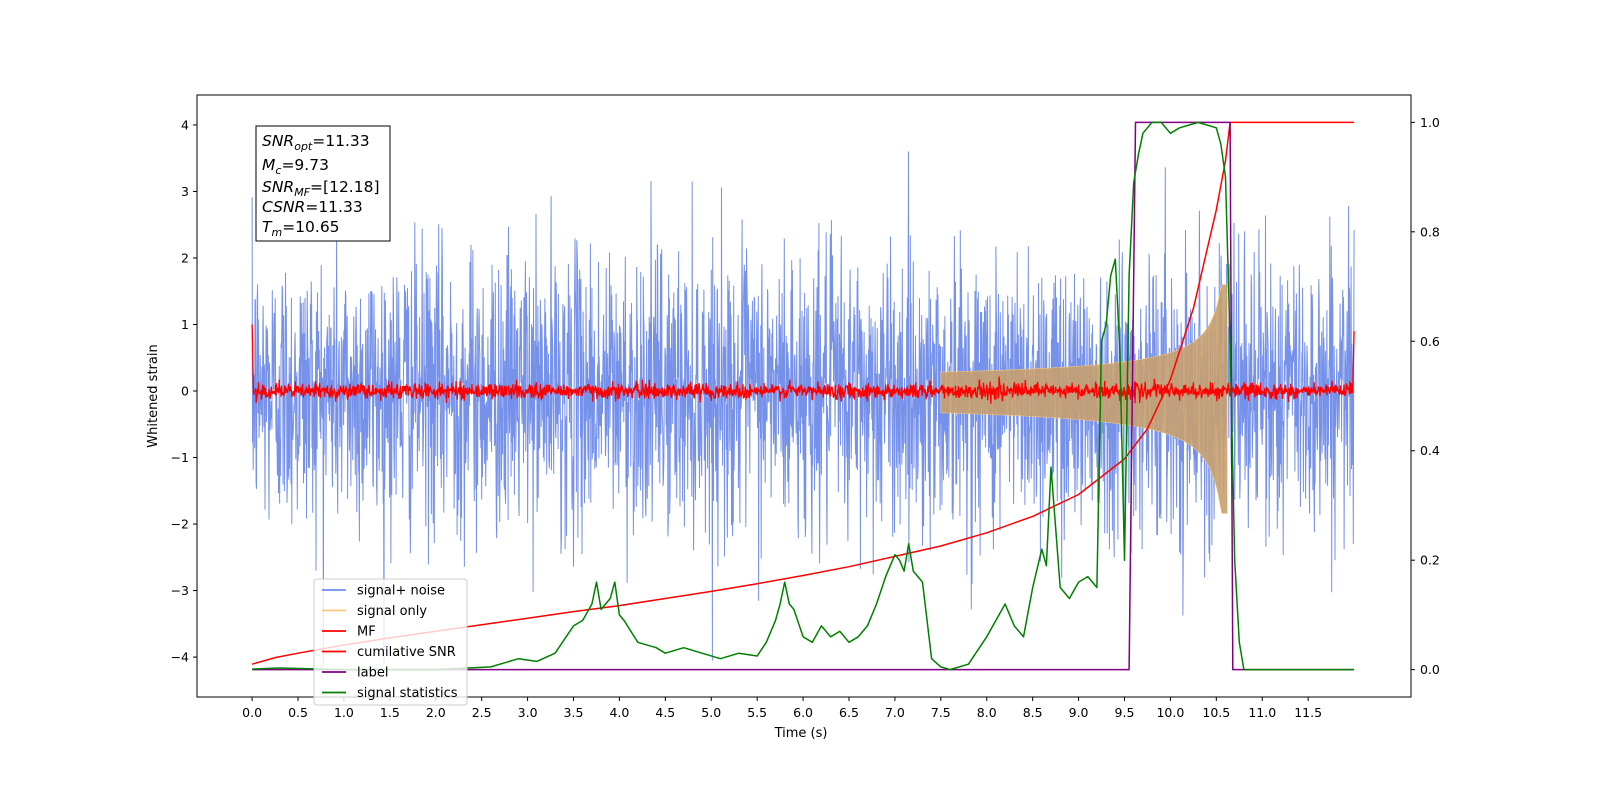 This screenshot has width=1600, height=800. Describe the element at coordinates (185, 257) in the screenshot. I see `y-tick-label-left: 2` at that location.